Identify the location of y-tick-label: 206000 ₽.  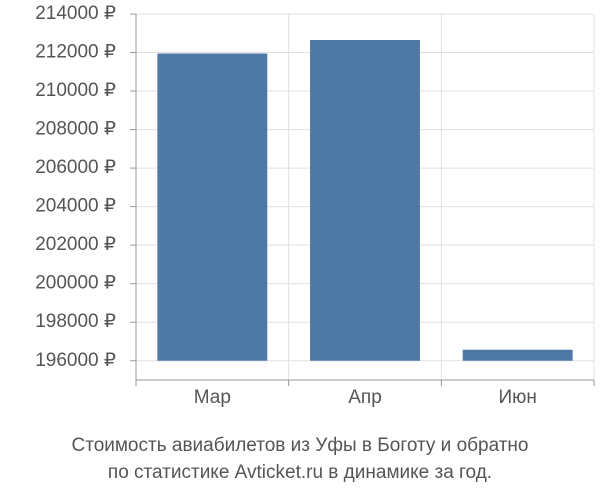
(75, 167).